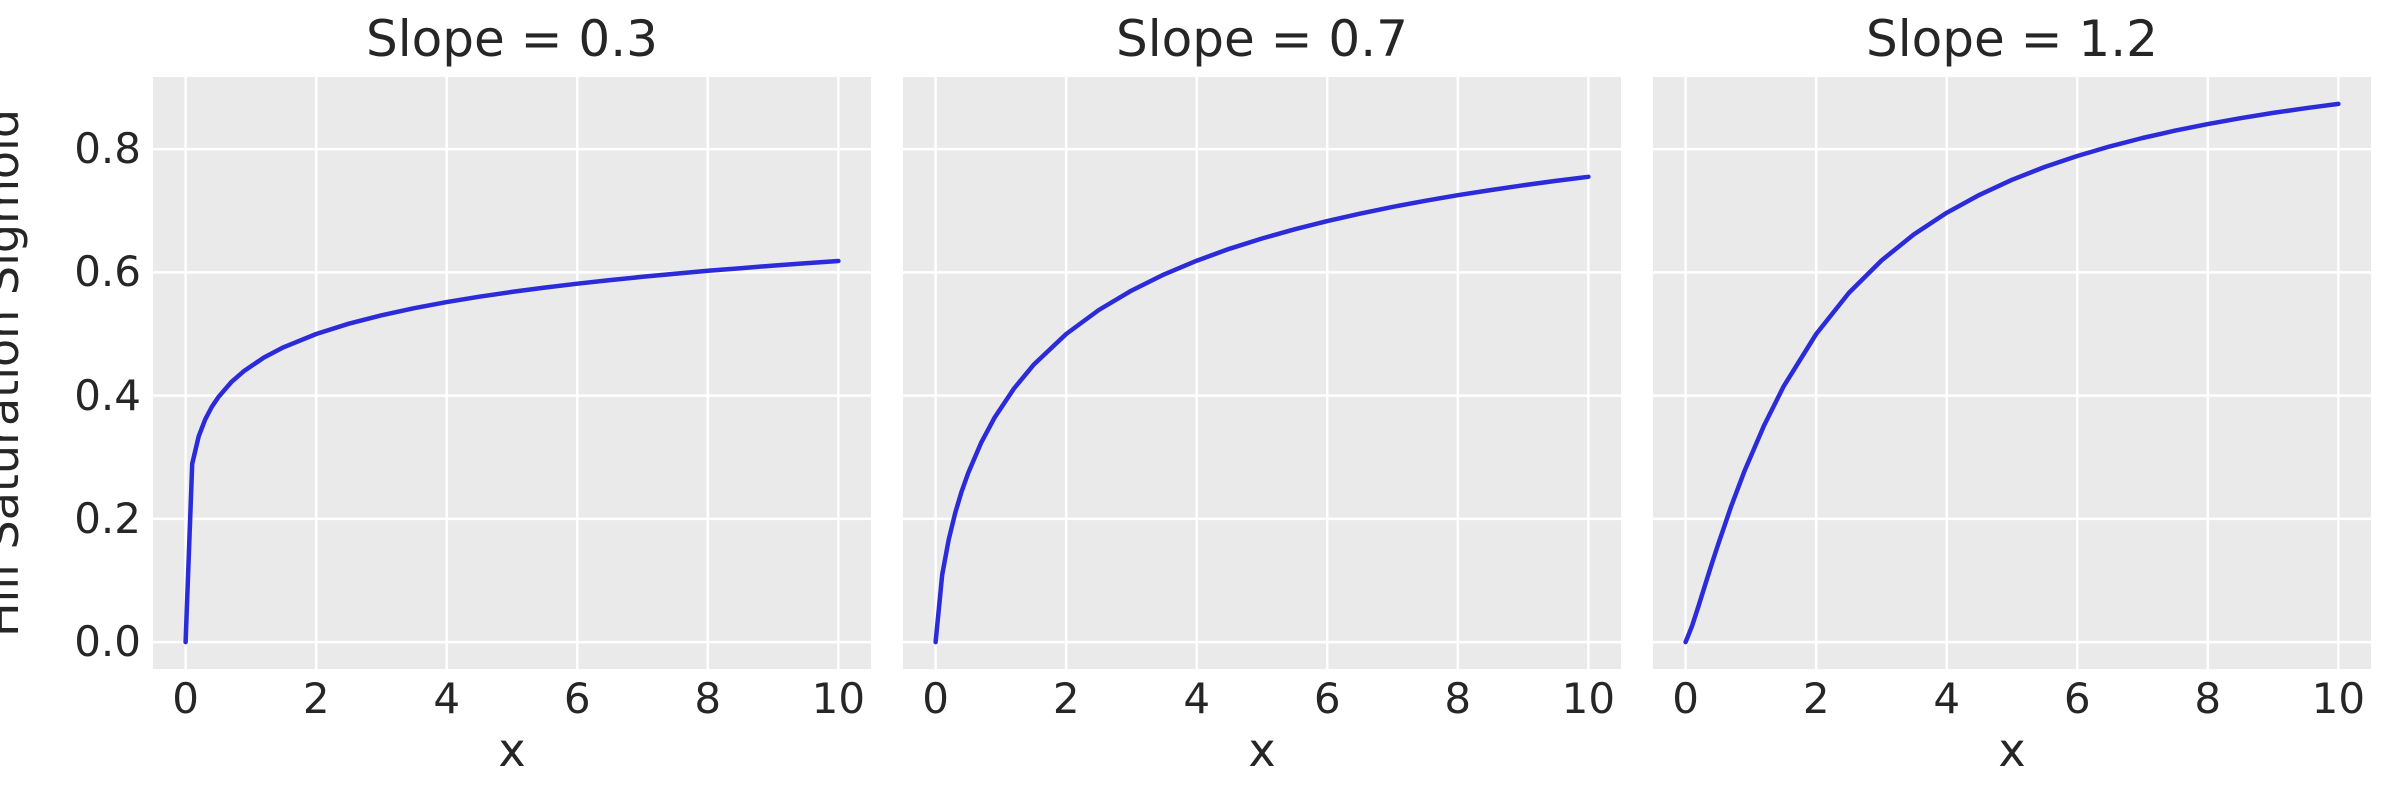 The height and width of the screenshot is (800, 2400). I want to click on y-tick-label: 0.8, so click(107, 149).